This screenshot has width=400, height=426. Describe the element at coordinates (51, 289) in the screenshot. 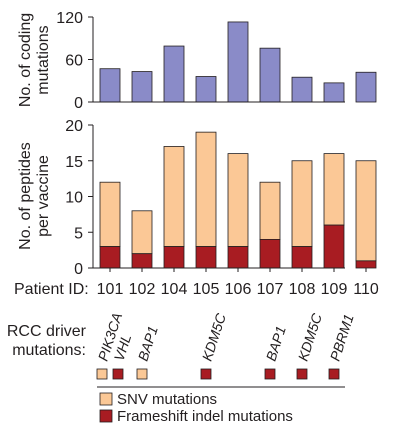

I see `patient-id-label: Patient ID:` at that location.